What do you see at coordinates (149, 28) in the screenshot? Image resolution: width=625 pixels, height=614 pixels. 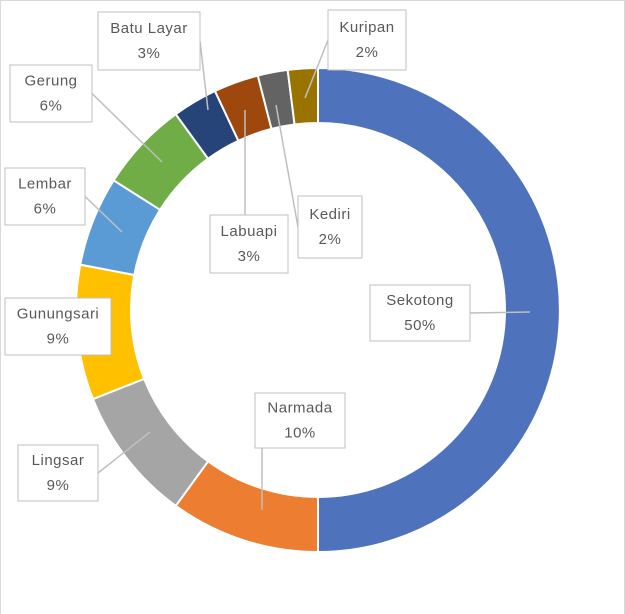 I see `category-label: Batu Layar` at bounding box center [149, 28].